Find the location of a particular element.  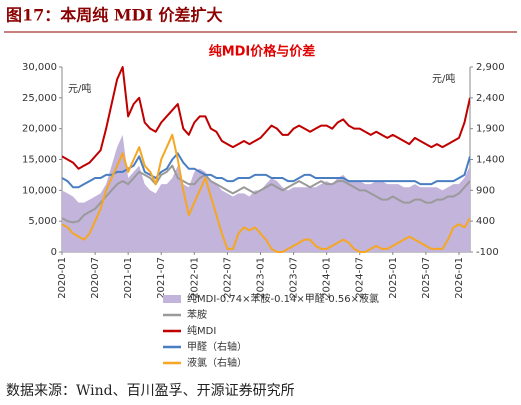

x-tick-label: 2025-07 is located at coordinates (426, 278).